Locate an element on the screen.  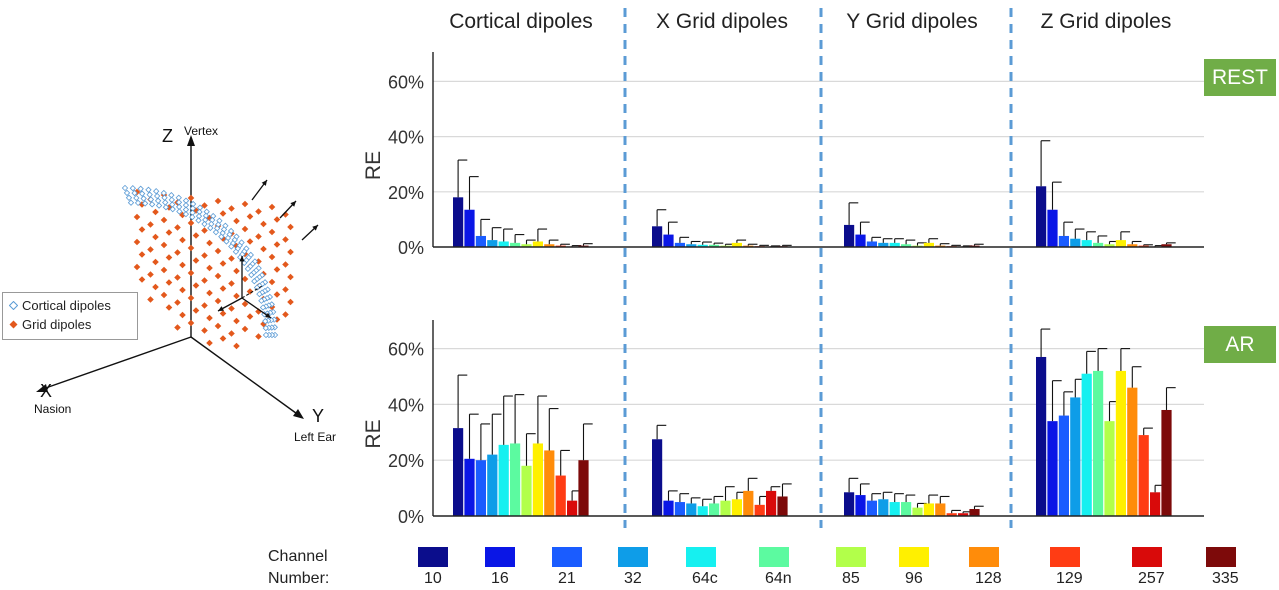
legend-label-cortical: Cortical dipoles is located at coordinates (66, 305).